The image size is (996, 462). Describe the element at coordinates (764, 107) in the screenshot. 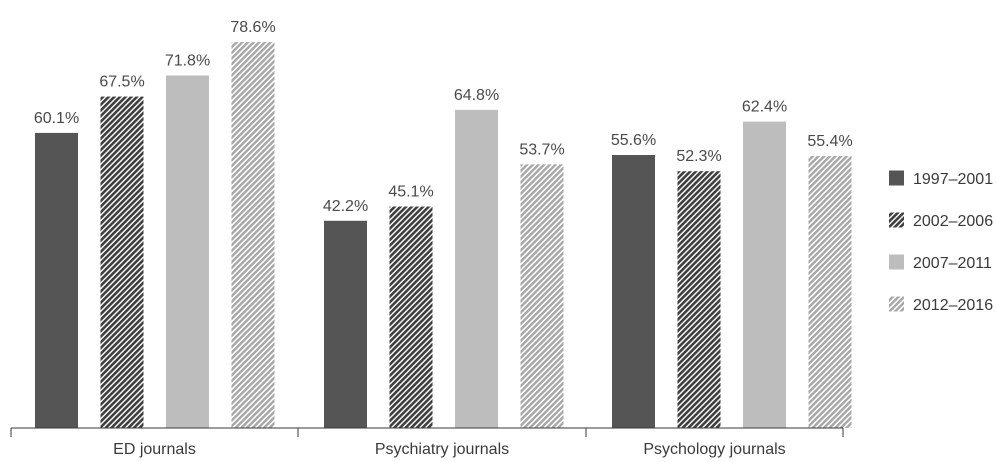

I see `bar-value-label: 62.4%` at that location.